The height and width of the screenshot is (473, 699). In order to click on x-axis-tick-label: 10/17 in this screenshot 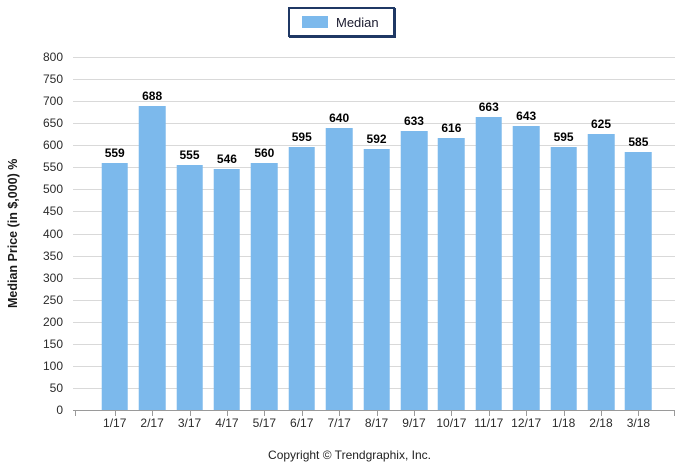, I will do `click(451, 423)`.